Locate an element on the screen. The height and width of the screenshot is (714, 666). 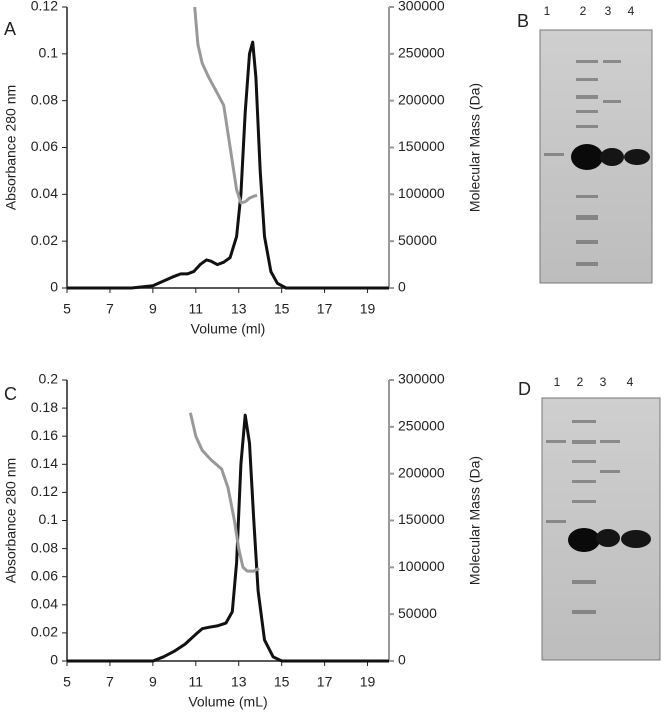
y-tick-label: 0.14 is located at coordinates (44, 463).